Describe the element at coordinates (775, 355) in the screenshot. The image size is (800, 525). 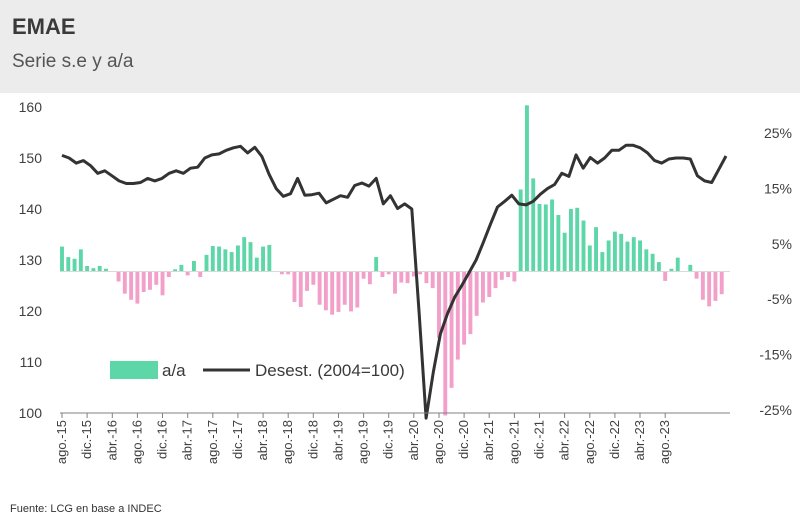
I see `right-tick-label: -15%` at that location.